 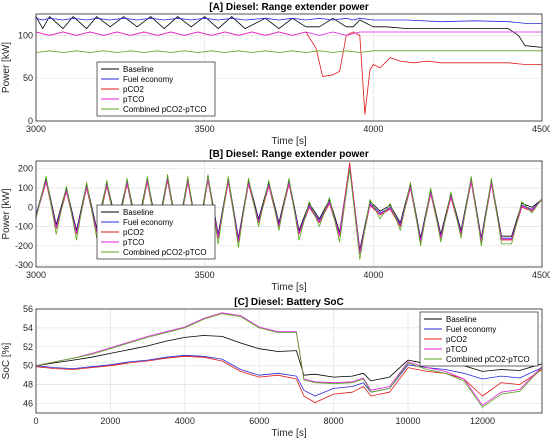 What do you see at coordinates (289, 154) in the screenshot?
I see `chart-title: [B] Diesel: Range extender power` at bounding box center [289, 154].